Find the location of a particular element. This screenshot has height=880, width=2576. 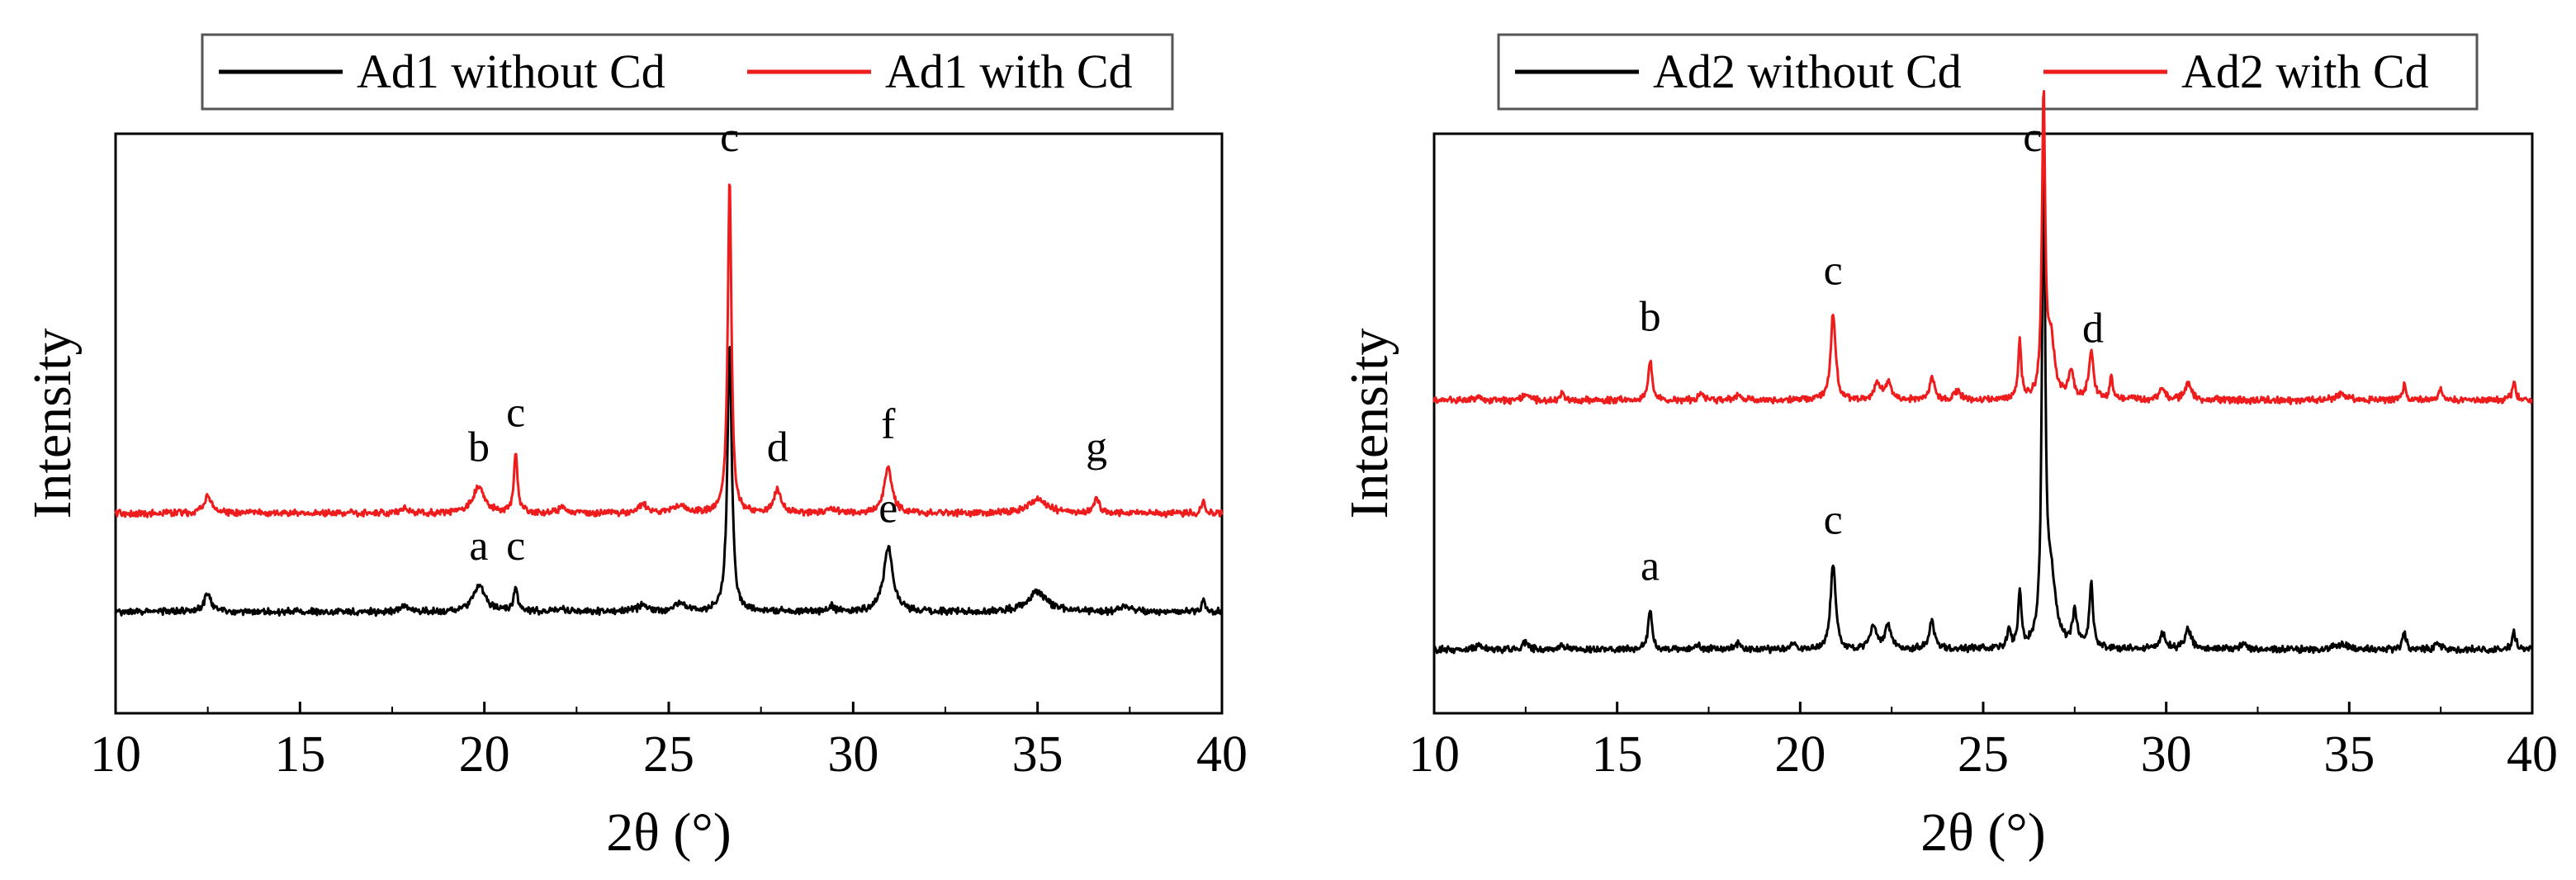

legend-label-series-1: Ad2 without Cd is located at coordinates (1807, 71).